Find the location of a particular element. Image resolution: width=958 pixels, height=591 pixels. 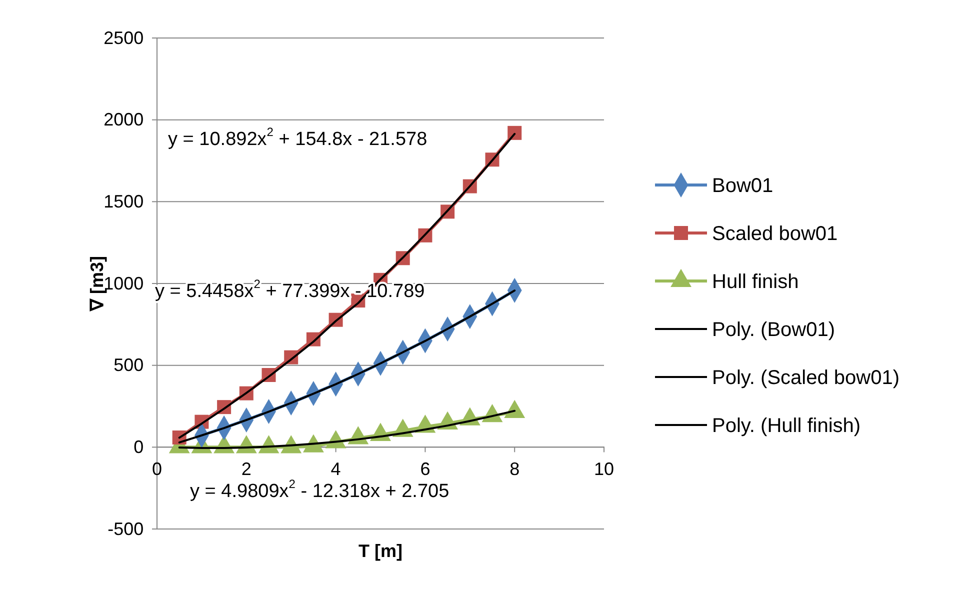

x-tick-label: 10 is located at coordinates (604, 468).